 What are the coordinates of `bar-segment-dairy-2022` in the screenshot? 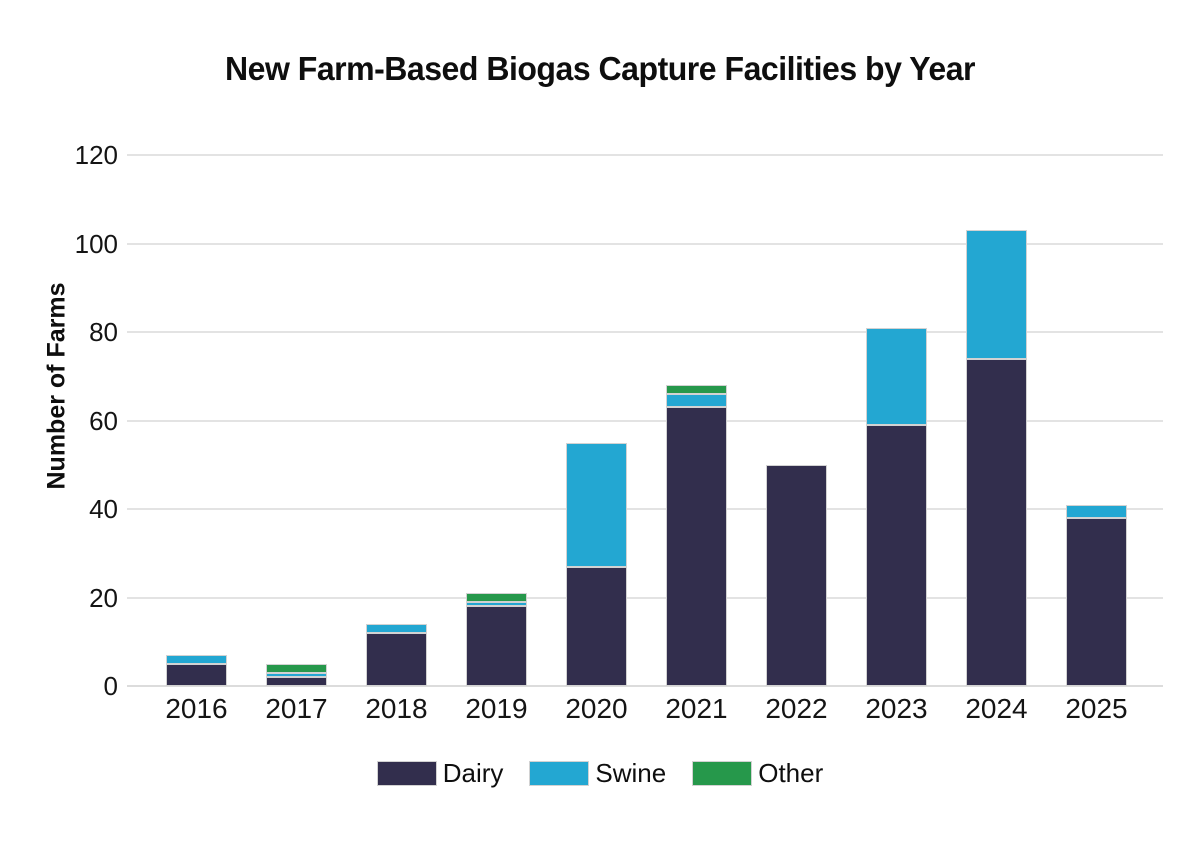 It's located at (796, 575).